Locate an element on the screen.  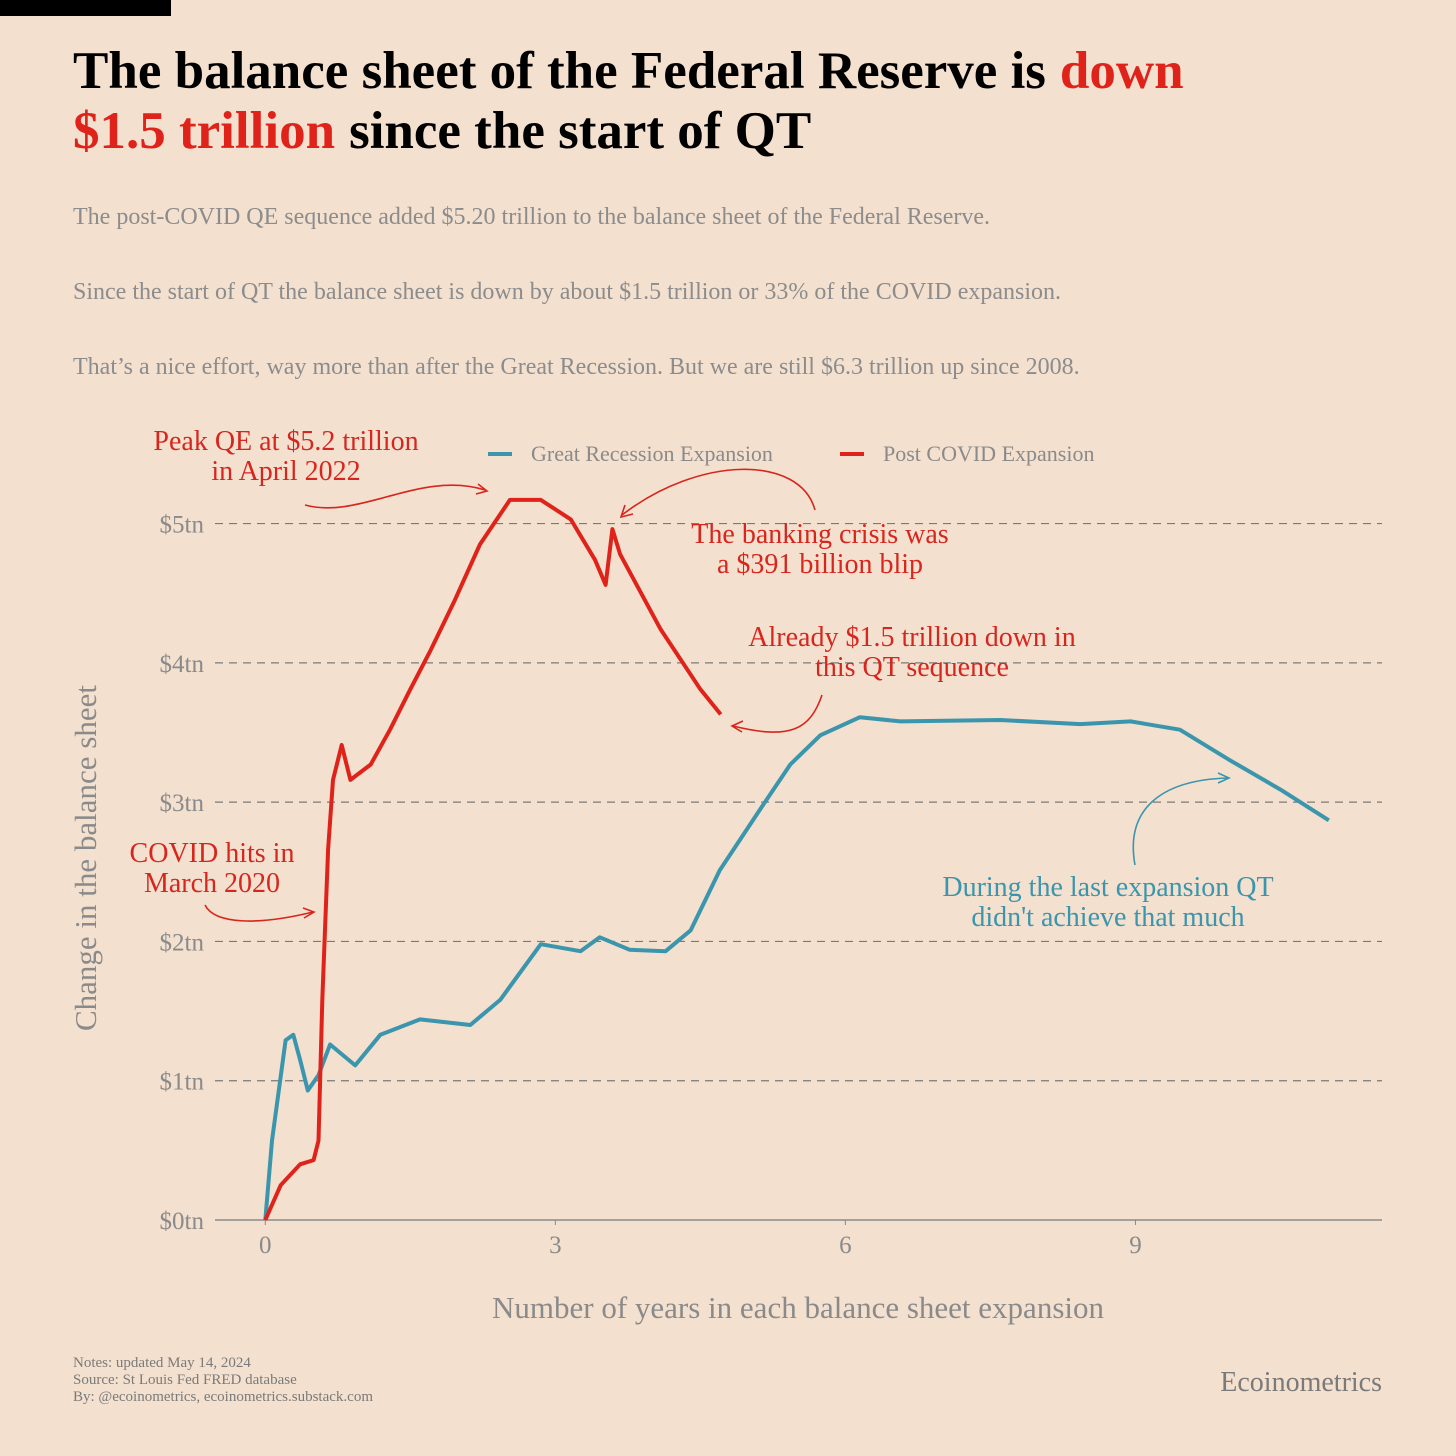
x-tick-label: 3 is located at coordinates (555, 1245).